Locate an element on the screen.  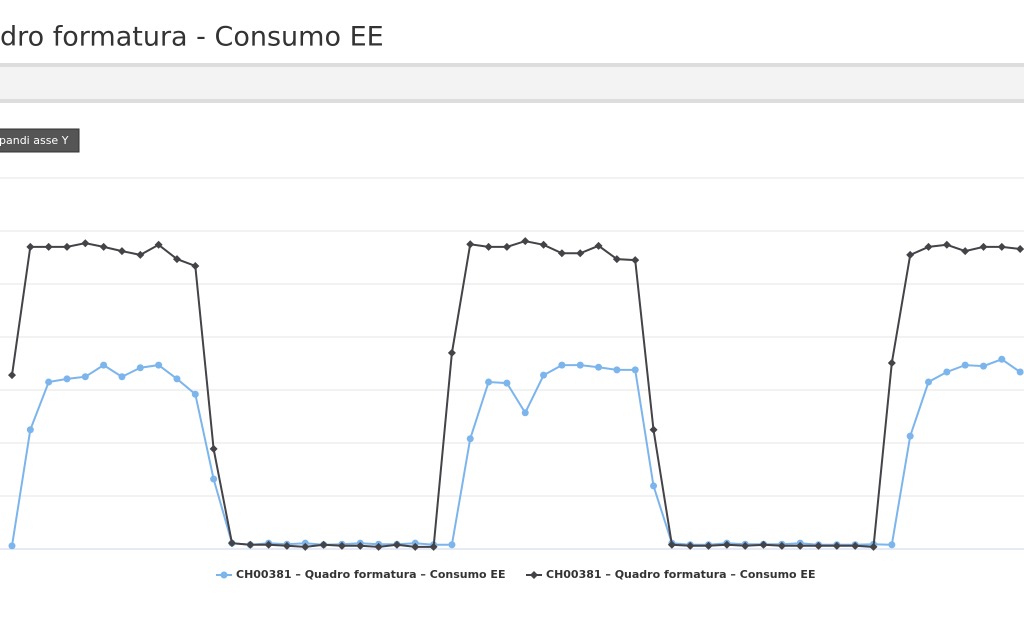
button-label: pandi asse Y is located at coordinates (34, 140).